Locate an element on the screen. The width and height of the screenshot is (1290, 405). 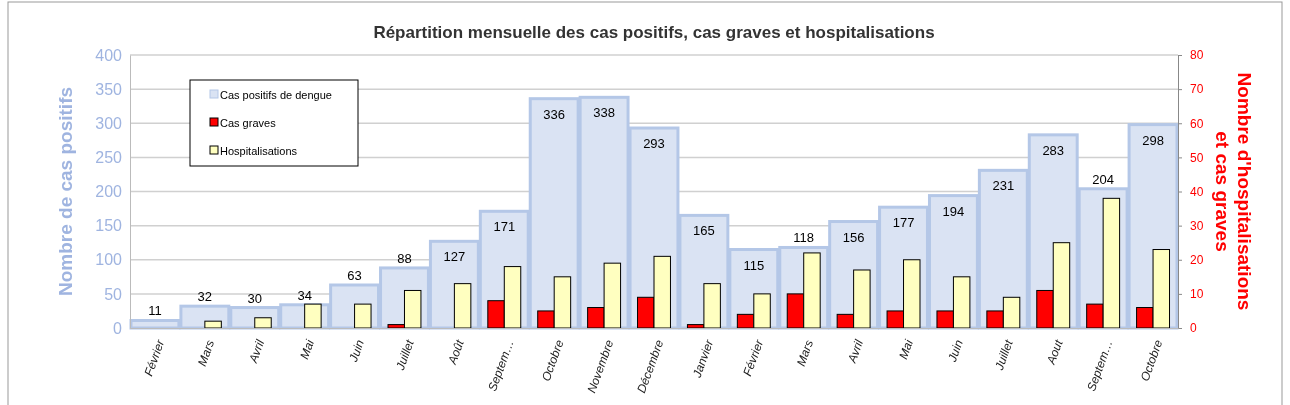
x-tick-label: Janvier is located at coordinates (703, 359).